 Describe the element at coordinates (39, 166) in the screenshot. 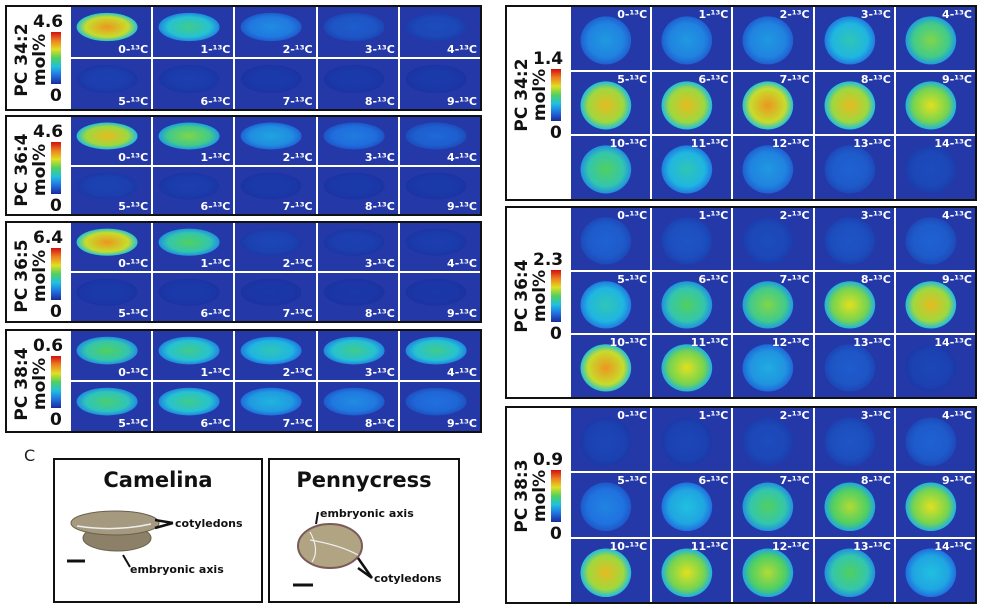

I see `panel-label-area: PC 36:4 mol% 4.6 0` at that location.